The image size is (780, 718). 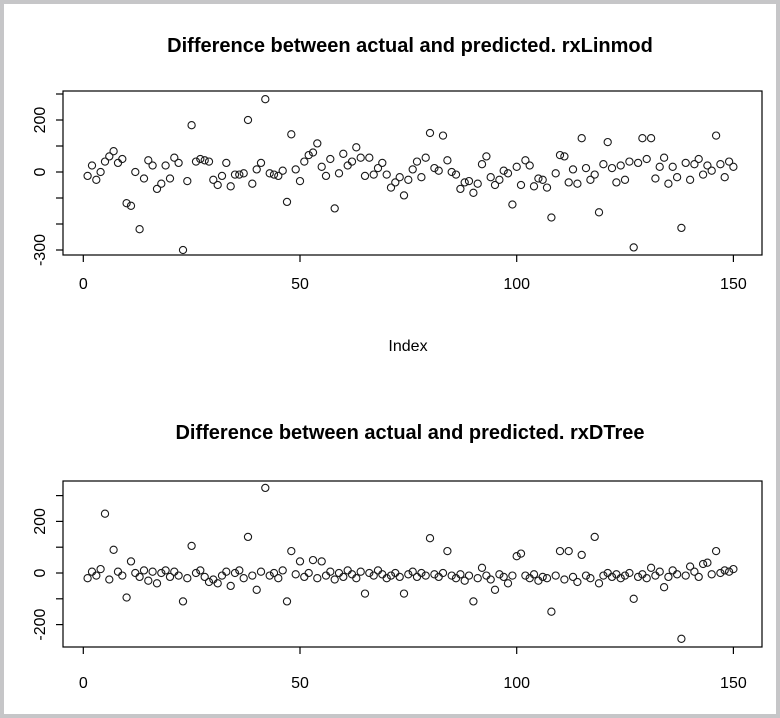 I want to click on y-tick-label: 200, so click(x=40, y=521).